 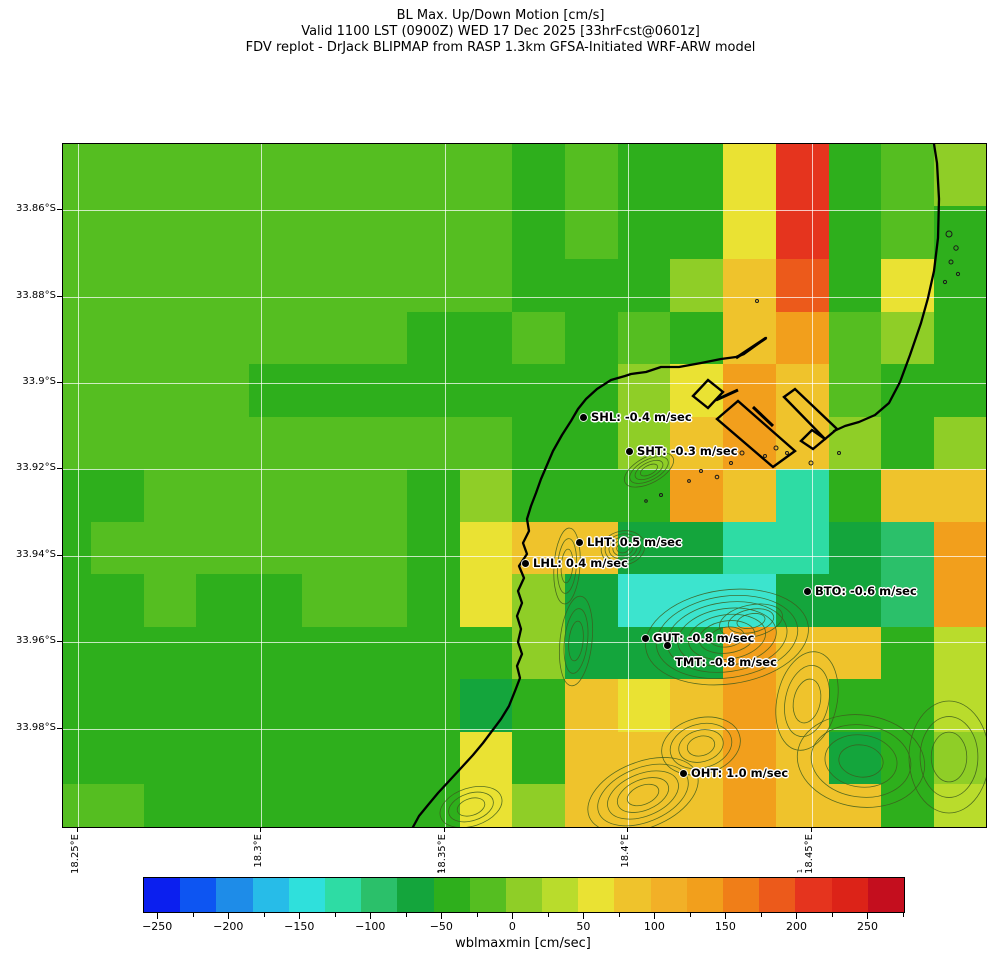 I want to click on colorbar-tick-label: −50, so click(x=441, y=926).